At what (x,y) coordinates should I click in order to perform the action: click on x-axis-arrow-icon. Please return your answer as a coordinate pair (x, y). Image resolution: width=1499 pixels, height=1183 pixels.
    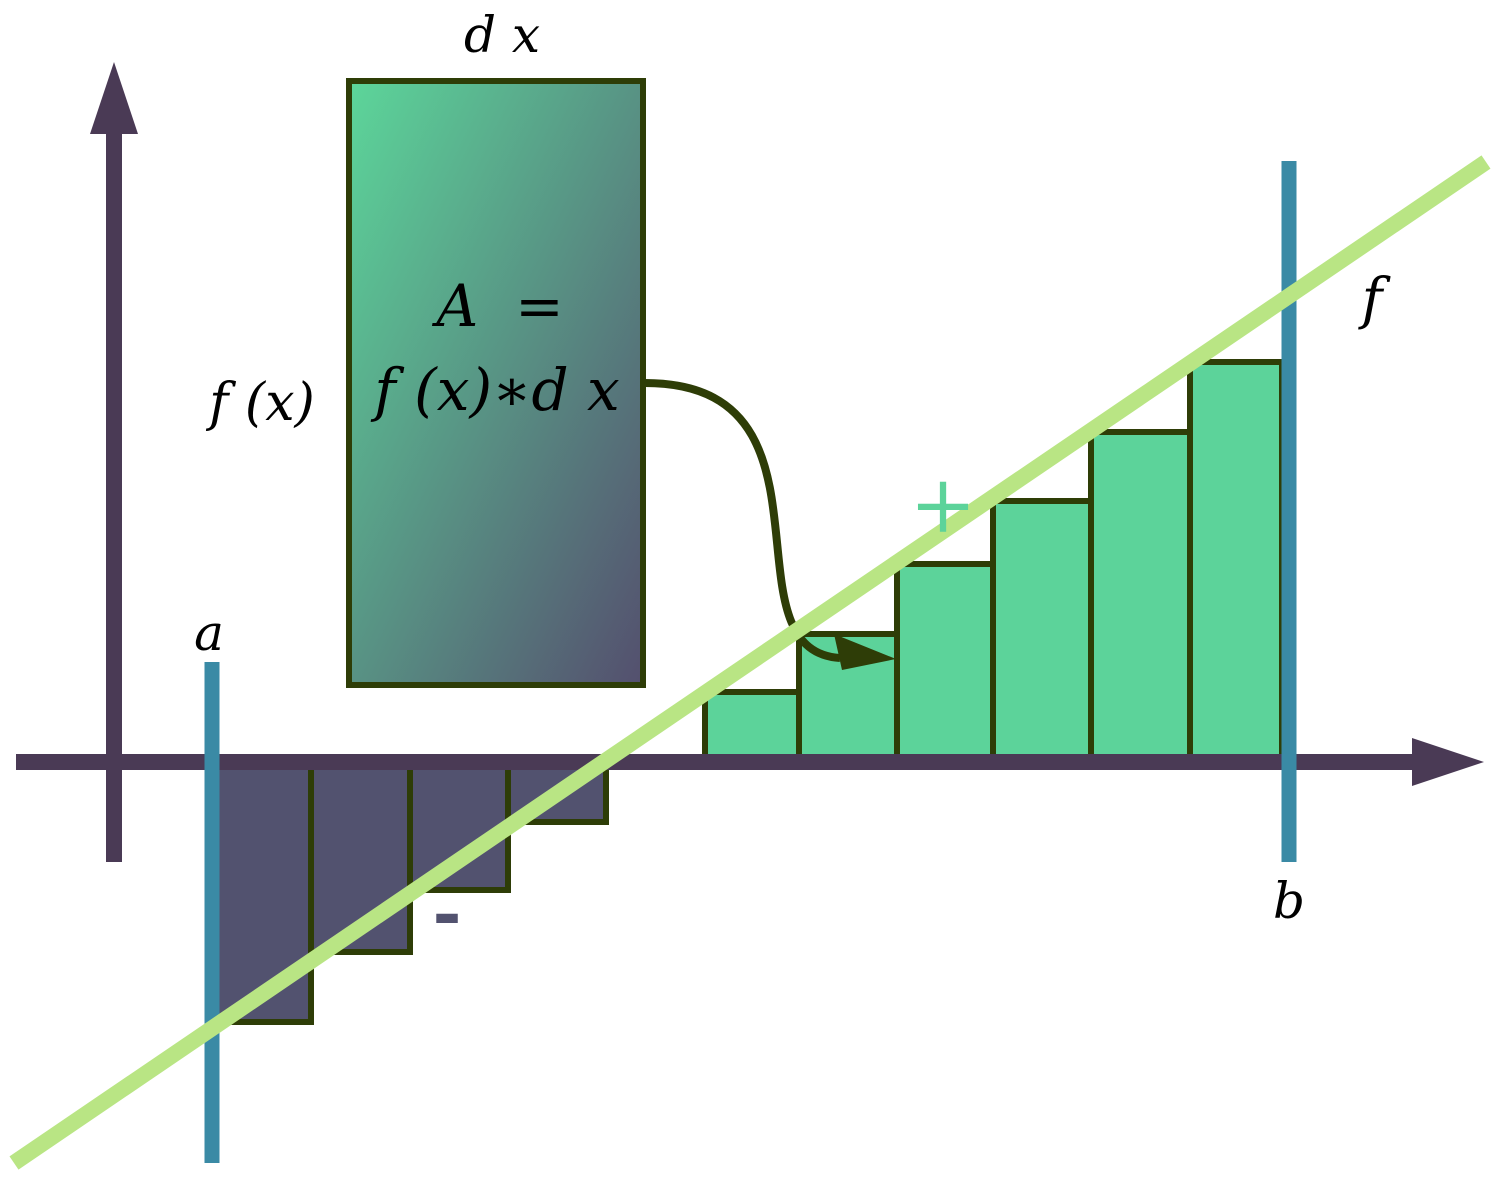
    Looking at the image, I should click on (1448, 762).